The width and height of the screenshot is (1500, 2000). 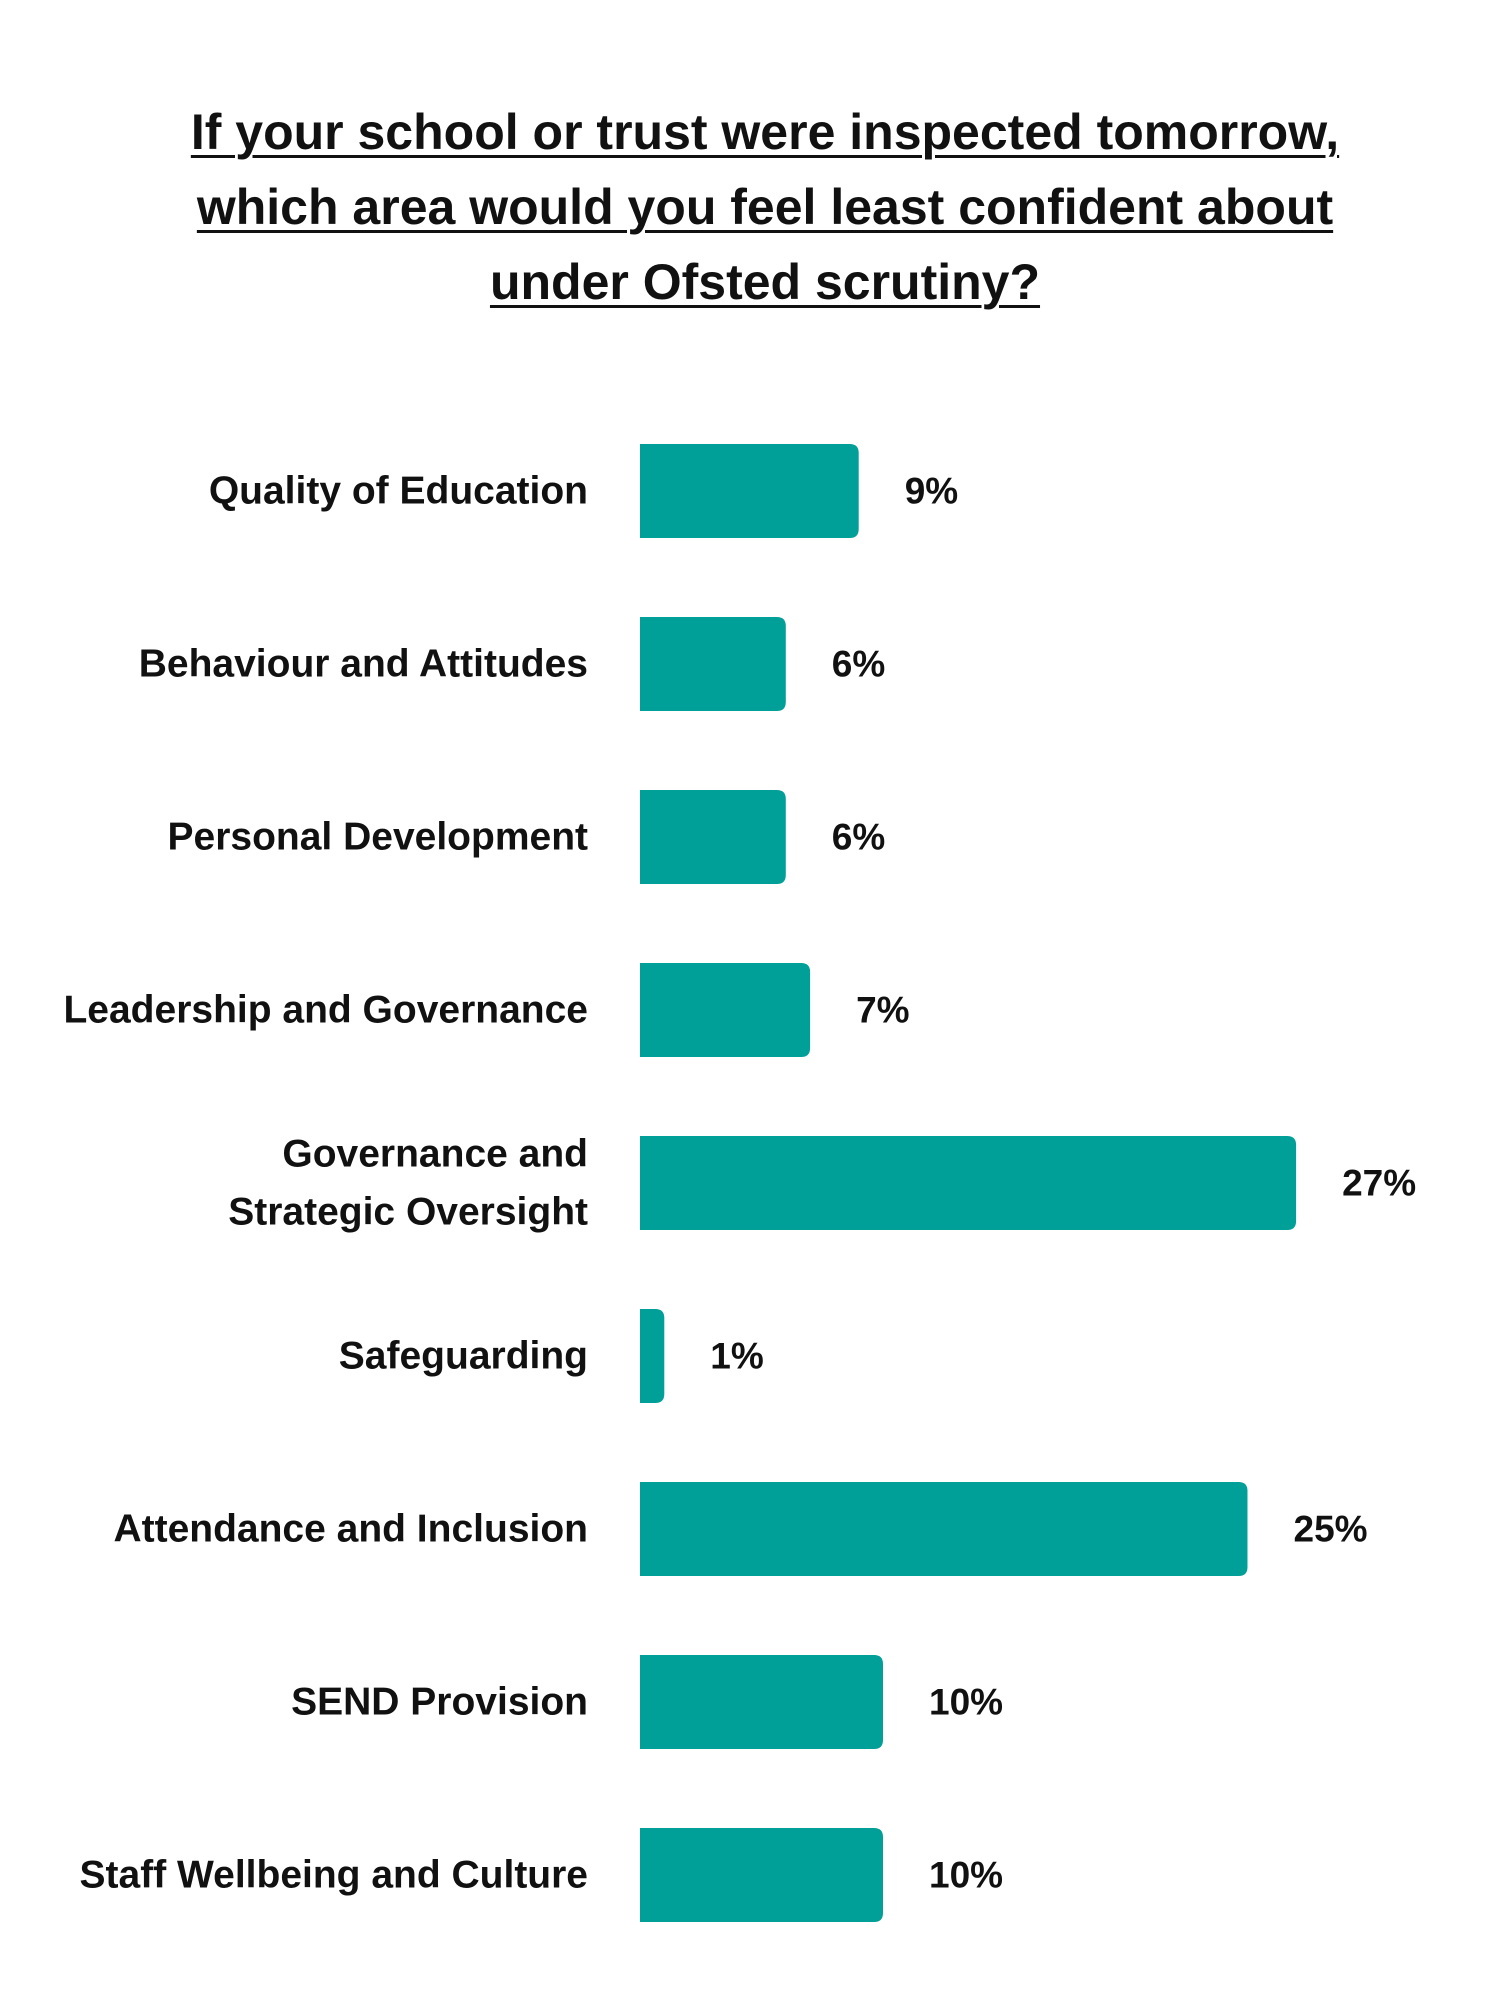 What do you see at coordinates (882, 1010) in the screenshot?
I see `bar-value-label: 7%` at bounding box center [882, 1010].